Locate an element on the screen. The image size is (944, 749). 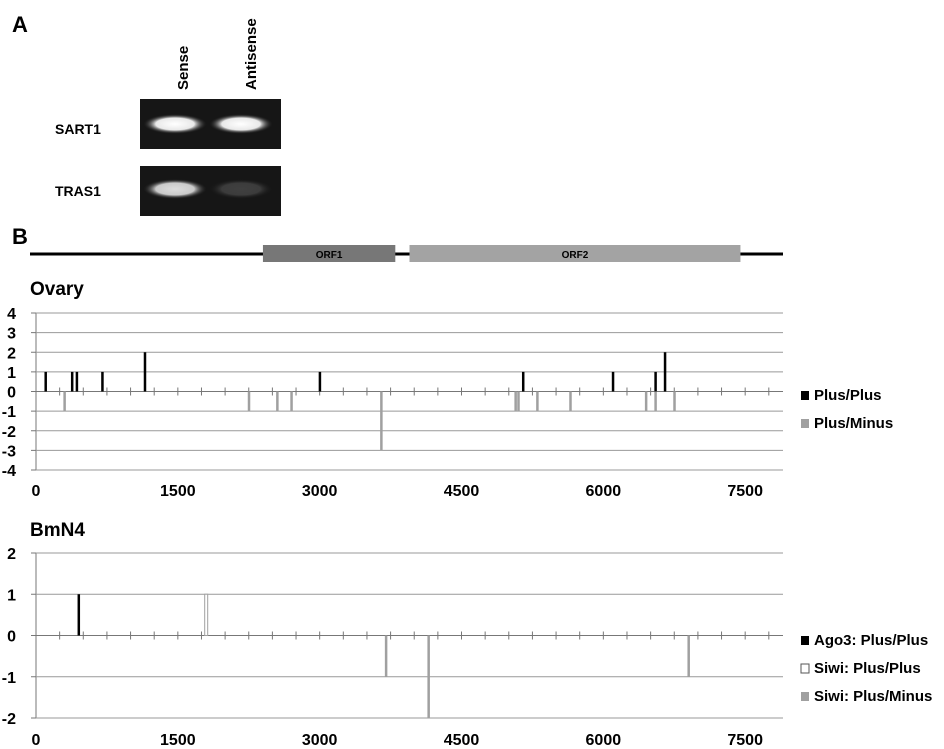
bmn4-legend-swatch-siwi-plus-plus is located at coordinates (805, 668).